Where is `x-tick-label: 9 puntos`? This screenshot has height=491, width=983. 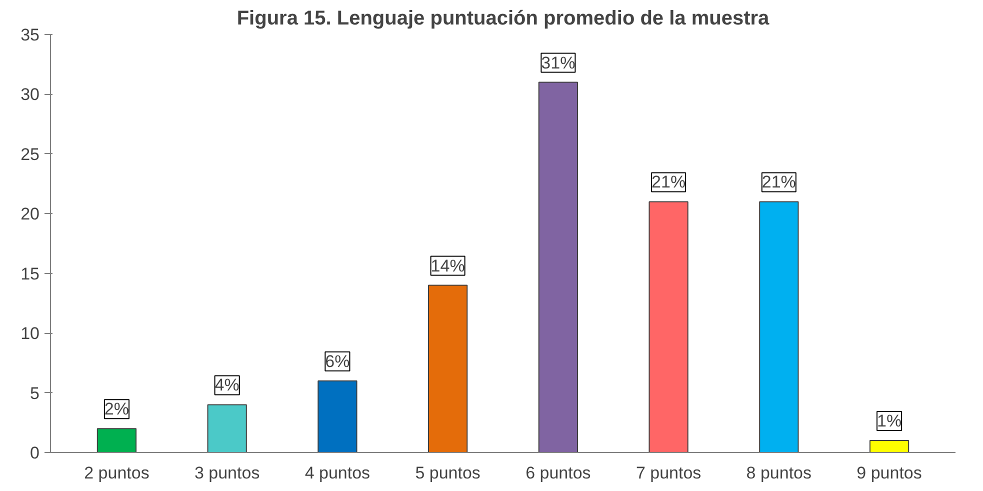 x-tick-label: 9 puntos is located at coordinates (889, 473).